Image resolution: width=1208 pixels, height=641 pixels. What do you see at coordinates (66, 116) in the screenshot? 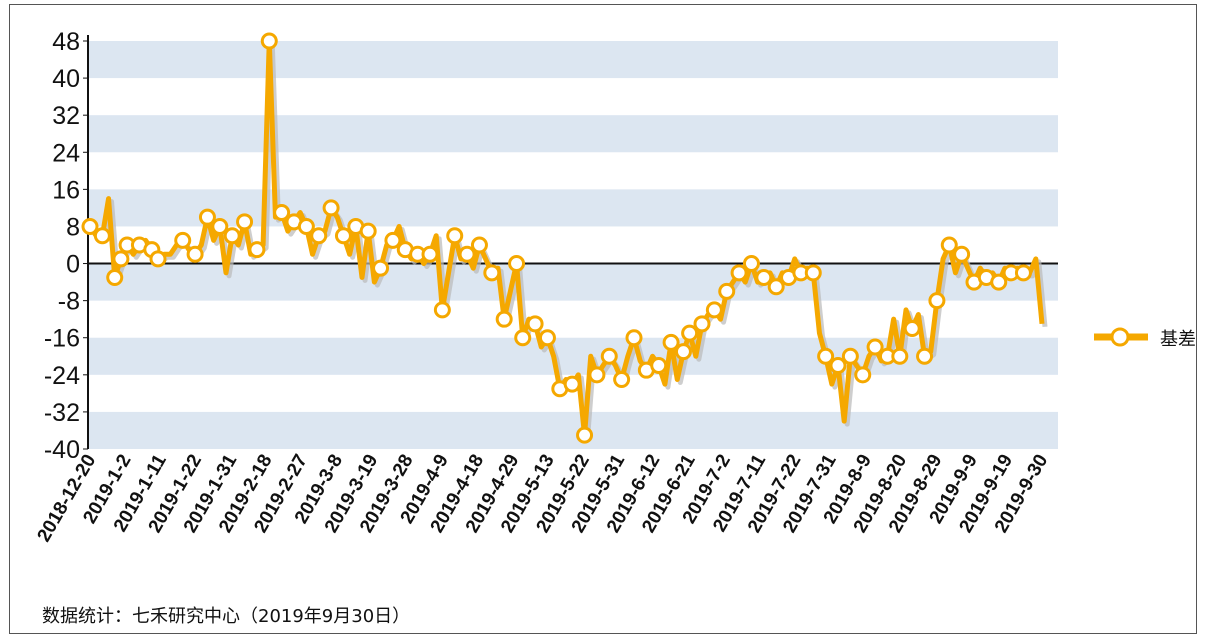
I see `y-tick-label: 32` at bounding box center [66, 116].